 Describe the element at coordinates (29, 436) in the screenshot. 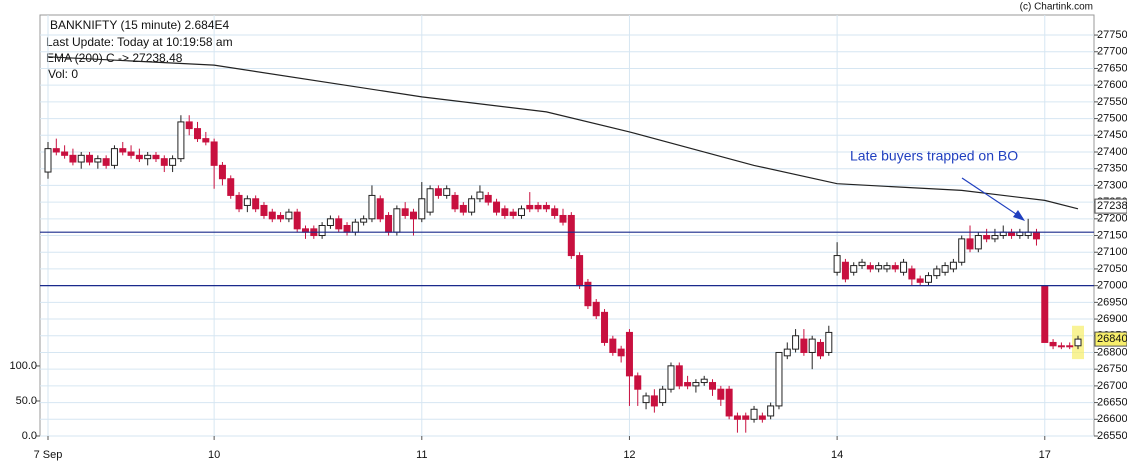

I see `y2-tick-label: 0.0` at that location.